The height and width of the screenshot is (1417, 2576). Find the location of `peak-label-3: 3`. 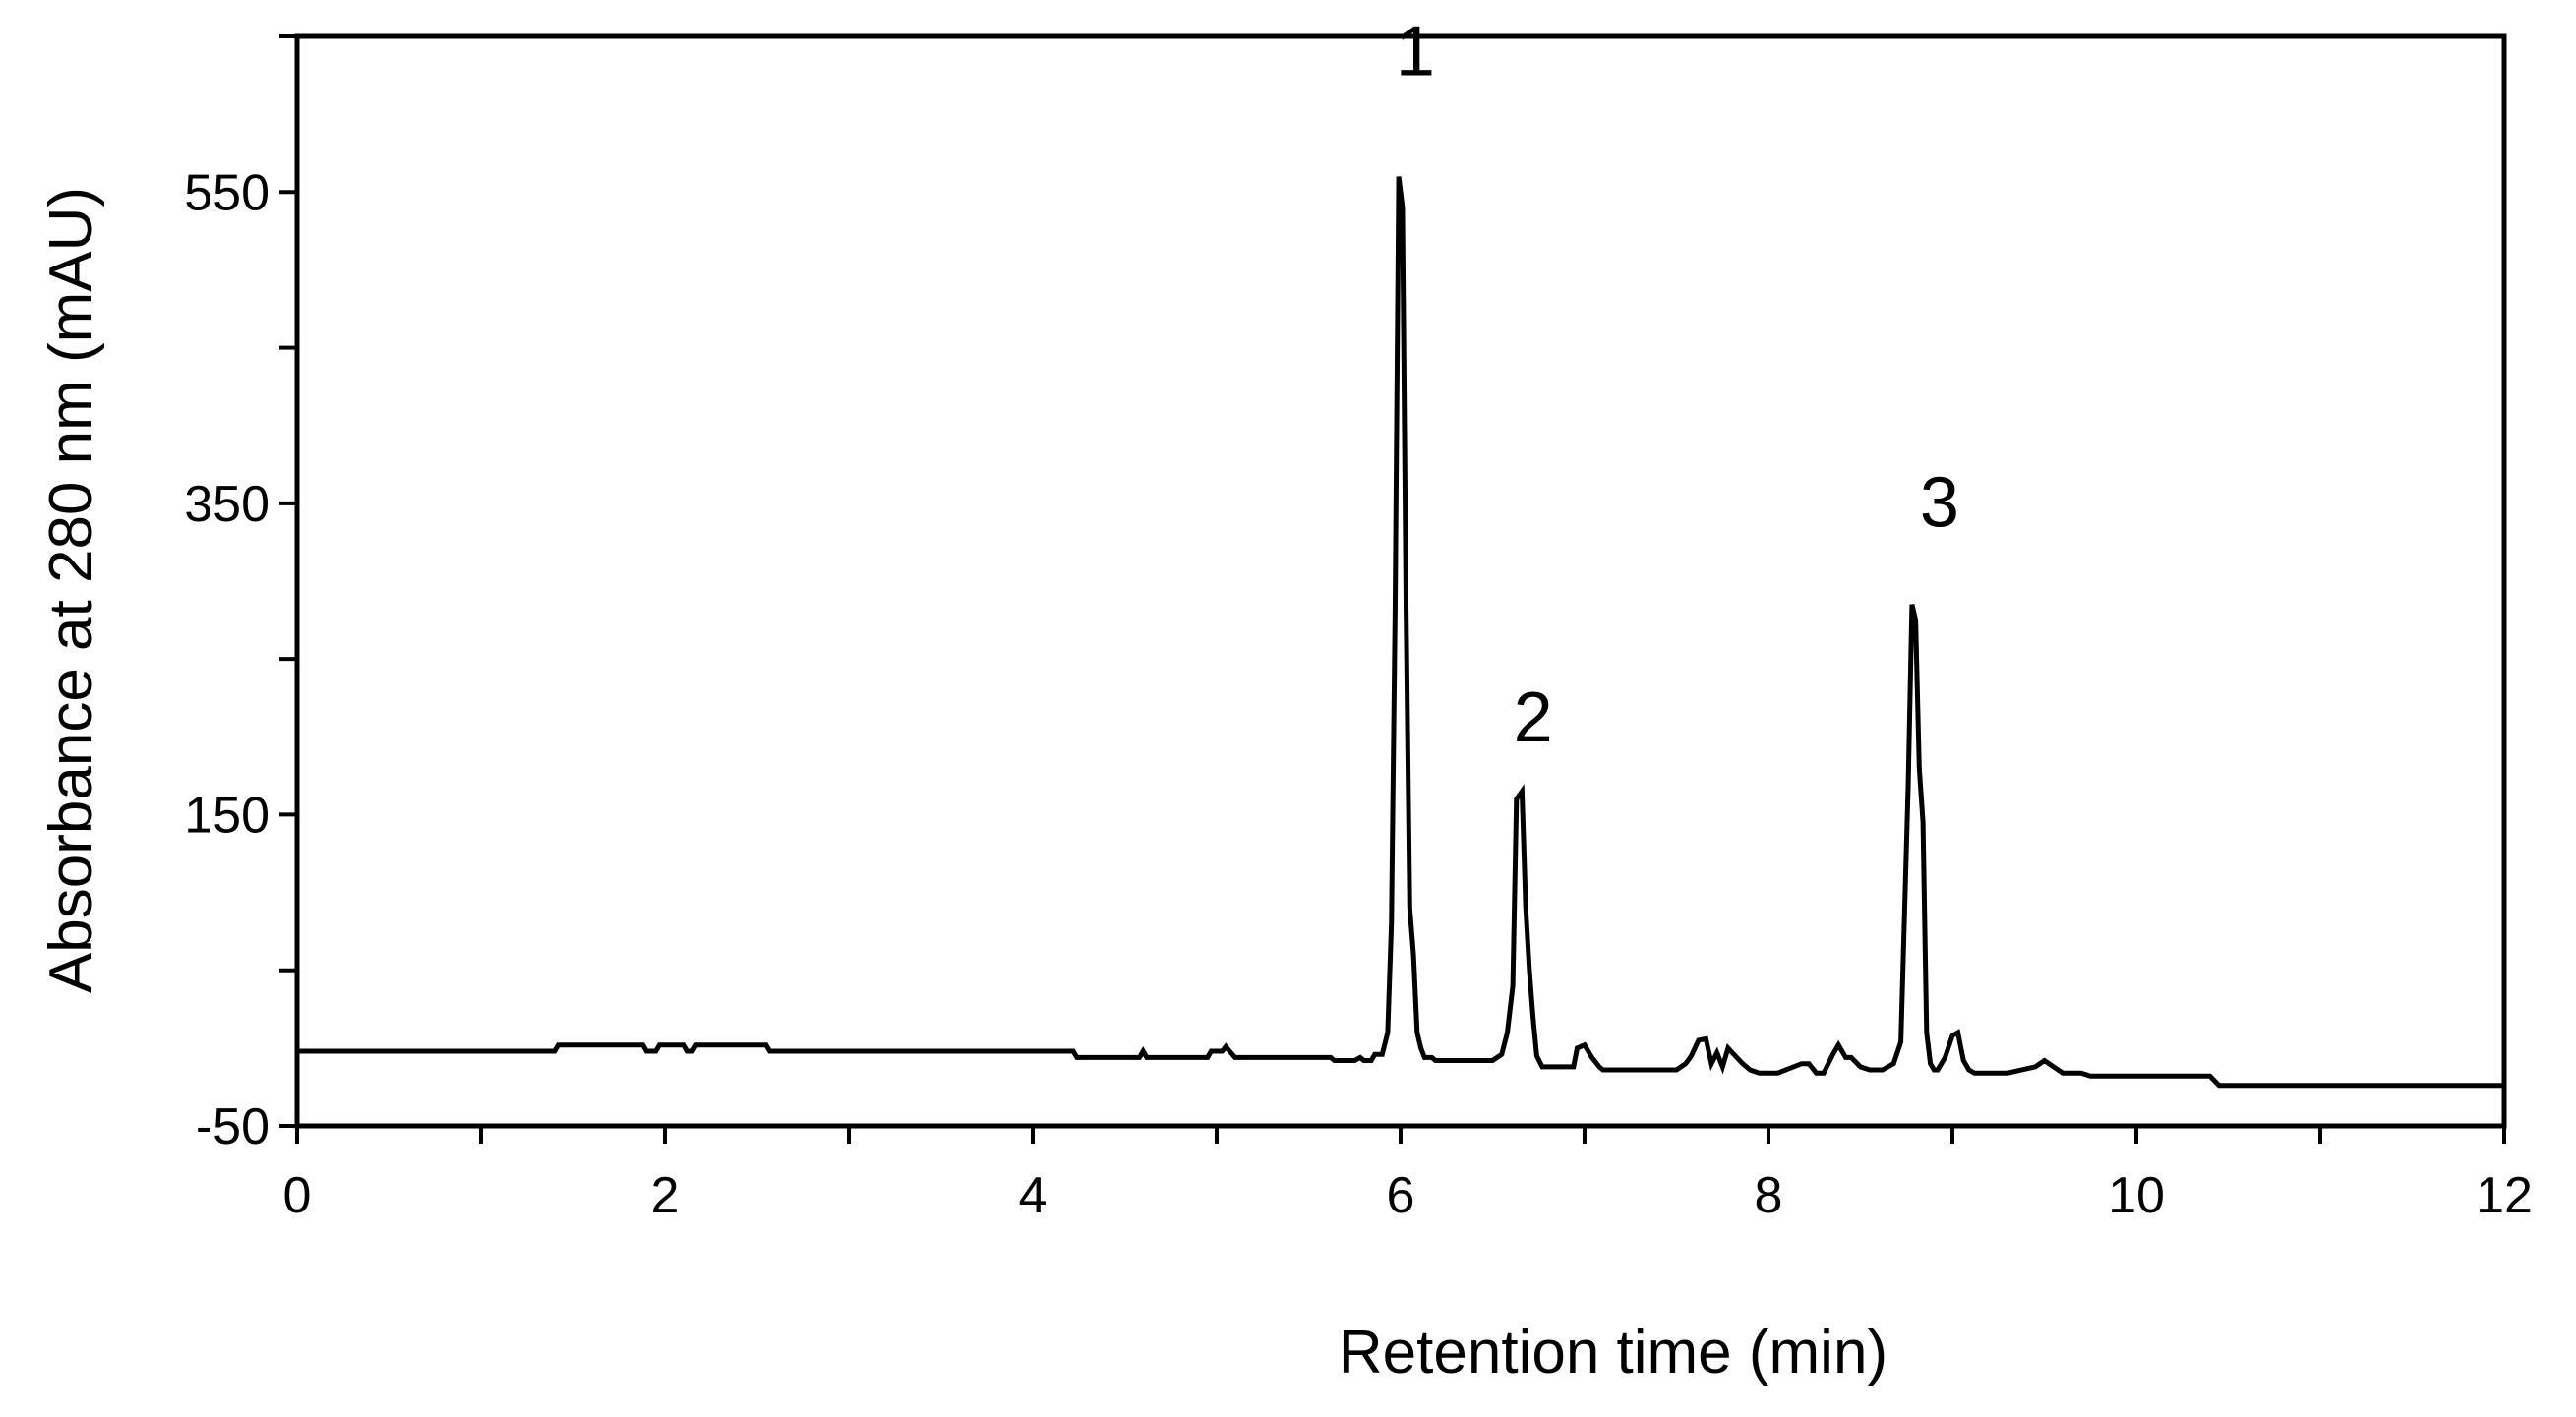

peak-label-3: 3 is located at coordinates (1940, 503).